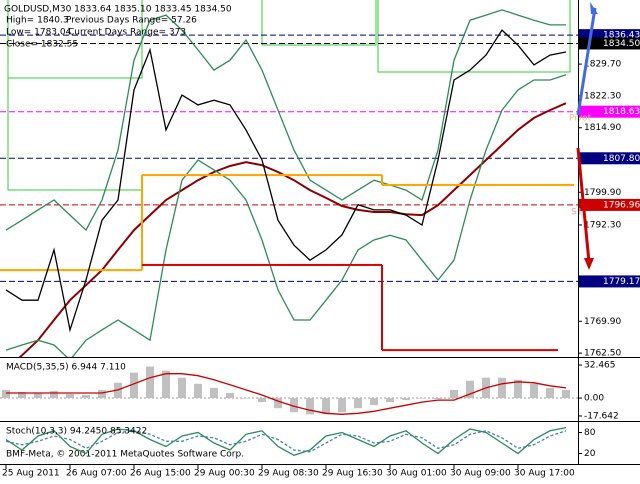 Image resolution: width=640 pixels, height=484 pixels. Describe the element at coordinates (621, 159) in the screenshot. I see `price-box-label: 1807.80` at that location.